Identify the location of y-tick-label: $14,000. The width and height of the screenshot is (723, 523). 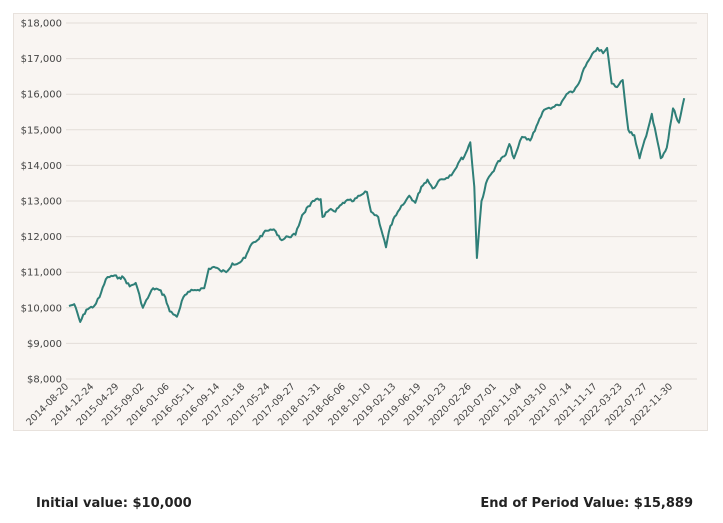
(41, 166).